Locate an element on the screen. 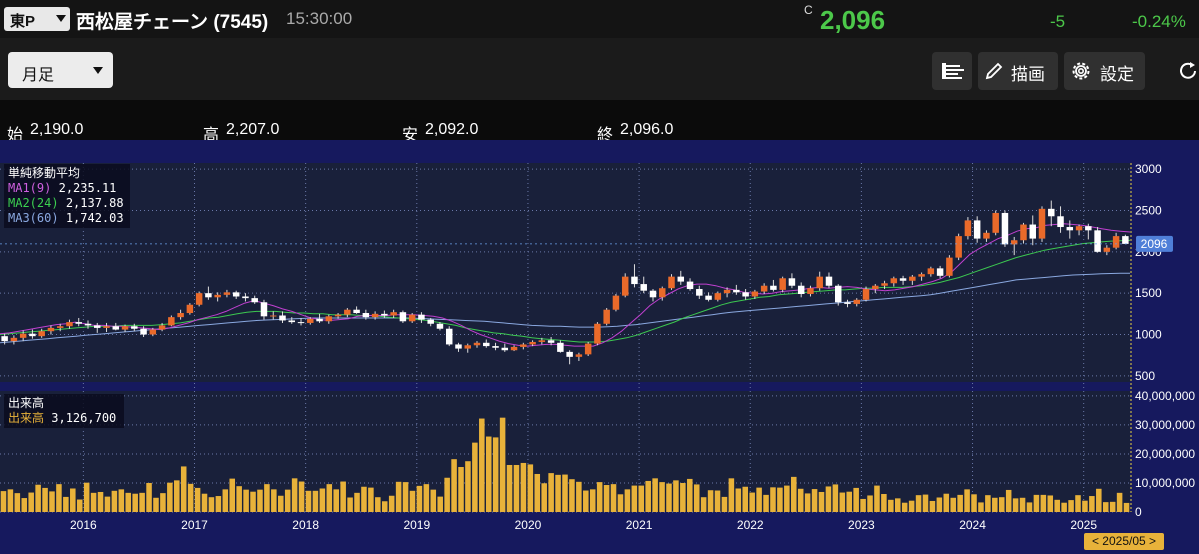  stock-title: 西松屋チェーン (7545) is located at coordinates (172, 22).